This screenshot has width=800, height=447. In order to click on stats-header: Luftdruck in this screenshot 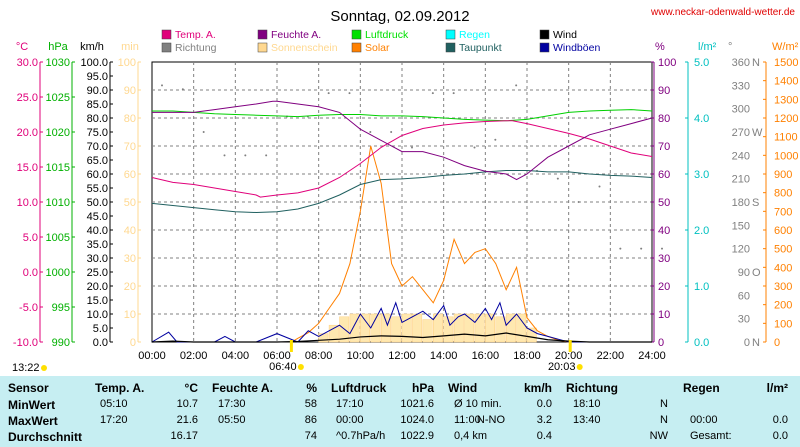, I will do `click(359, 388)`.